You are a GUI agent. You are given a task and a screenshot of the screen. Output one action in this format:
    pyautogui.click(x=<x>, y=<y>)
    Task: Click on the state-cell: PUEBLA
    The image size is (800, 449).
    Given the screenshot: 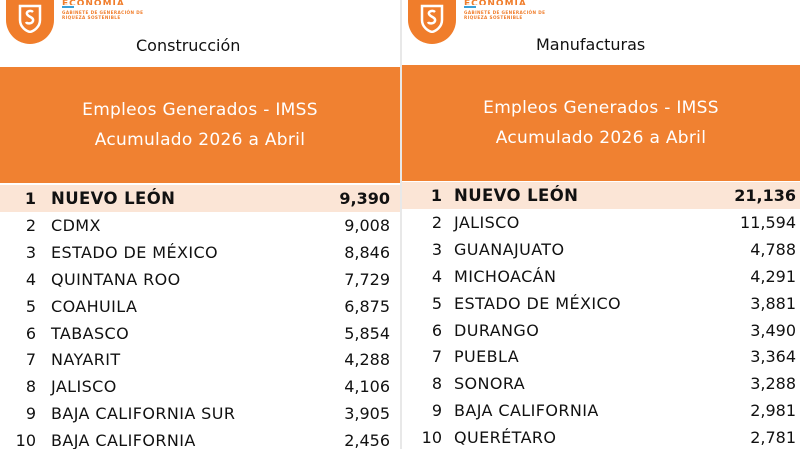 What is the action you would take?
    pyautogui.click(x=487, y=357)
    